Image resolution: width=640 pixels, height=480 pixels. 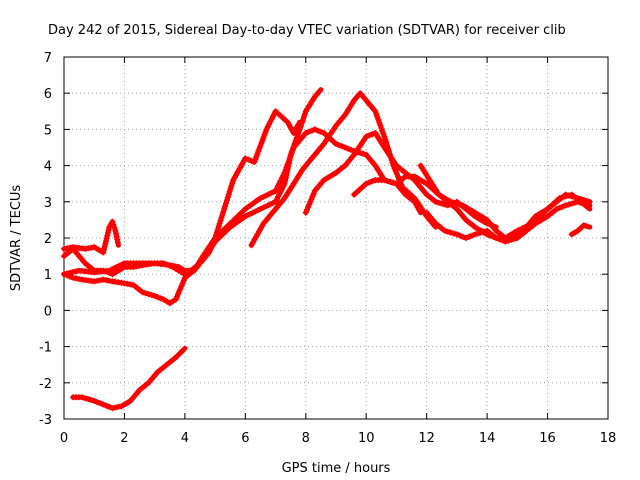 What do you see at coordinates (64, 438) in the screenshot?
I see `x-tick-label: 0` at bounding box center [64, 438].